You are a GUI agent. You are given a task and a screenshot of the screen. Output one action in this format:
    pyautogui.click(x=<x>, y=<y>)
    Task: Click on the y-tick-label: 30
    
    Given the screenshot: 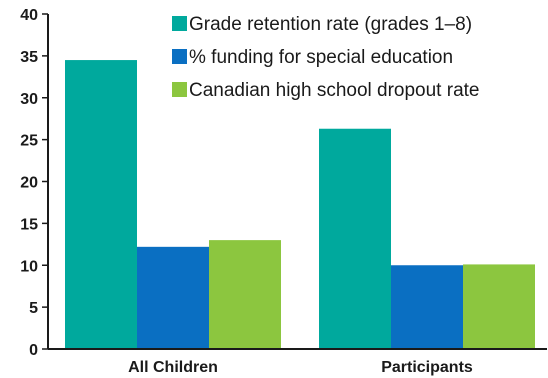 What is the action you would take?
    pyautogui.click(x=29, y=99)
    